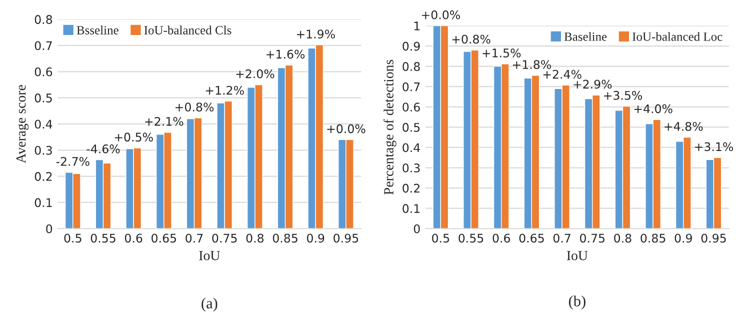 This screenshot has height=322, width=740. Describe the element at coordinates (210, 305) in the screenshot. I see `text: (a)` at that location.